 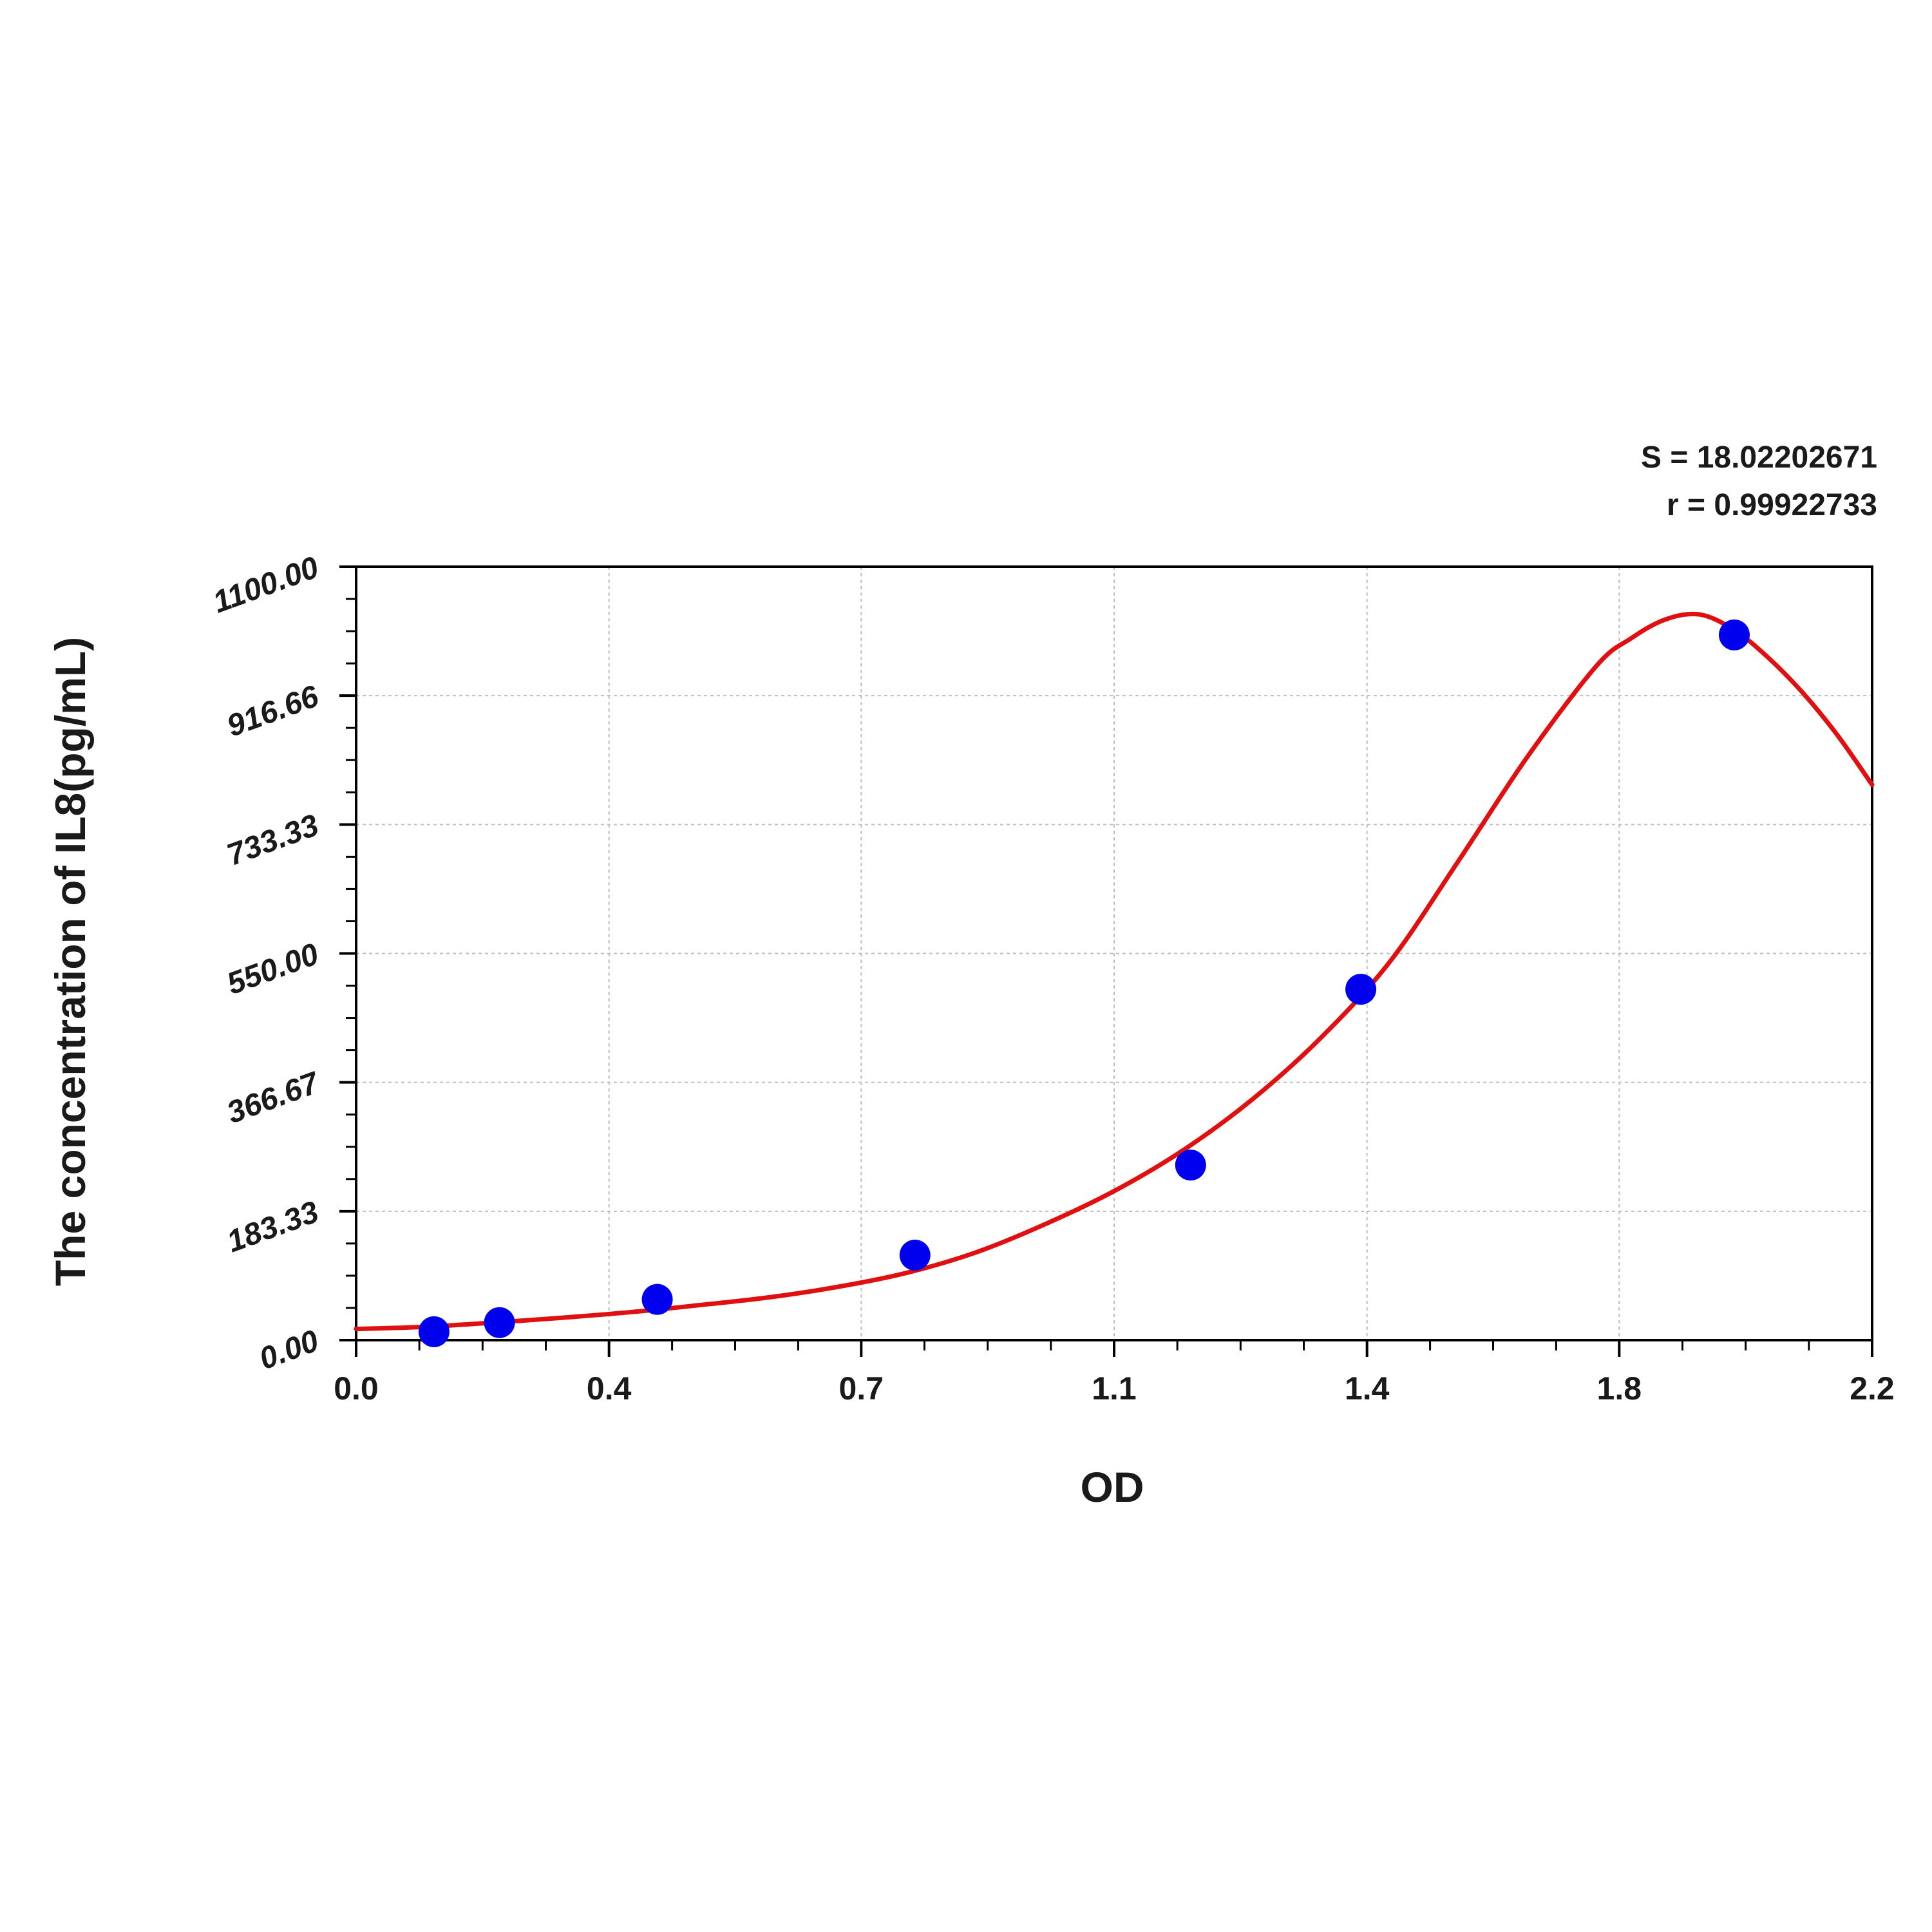 What do you see at coordinates (1368, 1388) in the screenshot?
I see `x-tick-label: 1.4` at bounding box center [1368, 1388].